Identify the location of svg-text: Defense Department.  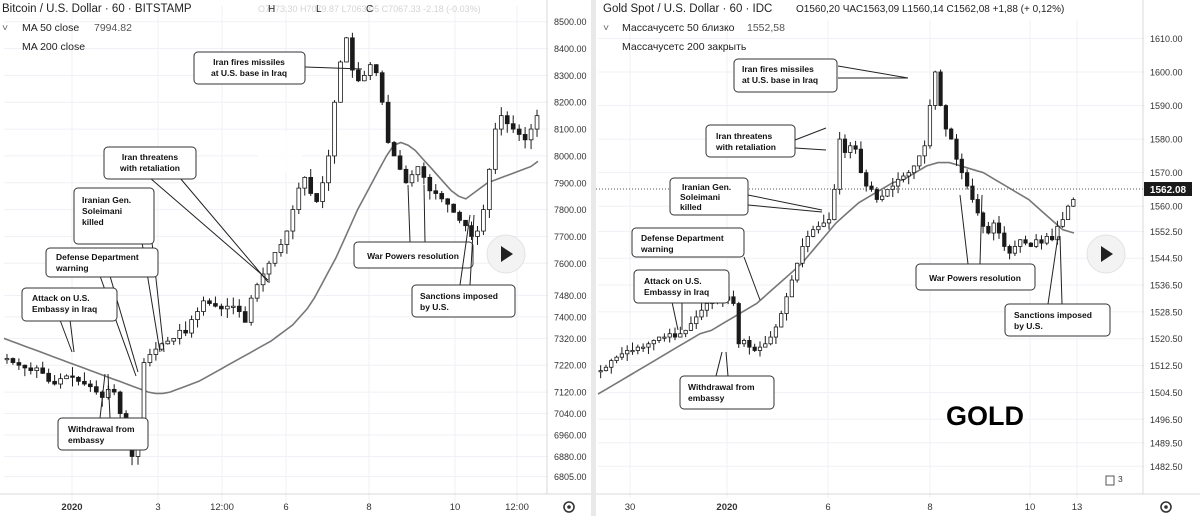
(97, 257).